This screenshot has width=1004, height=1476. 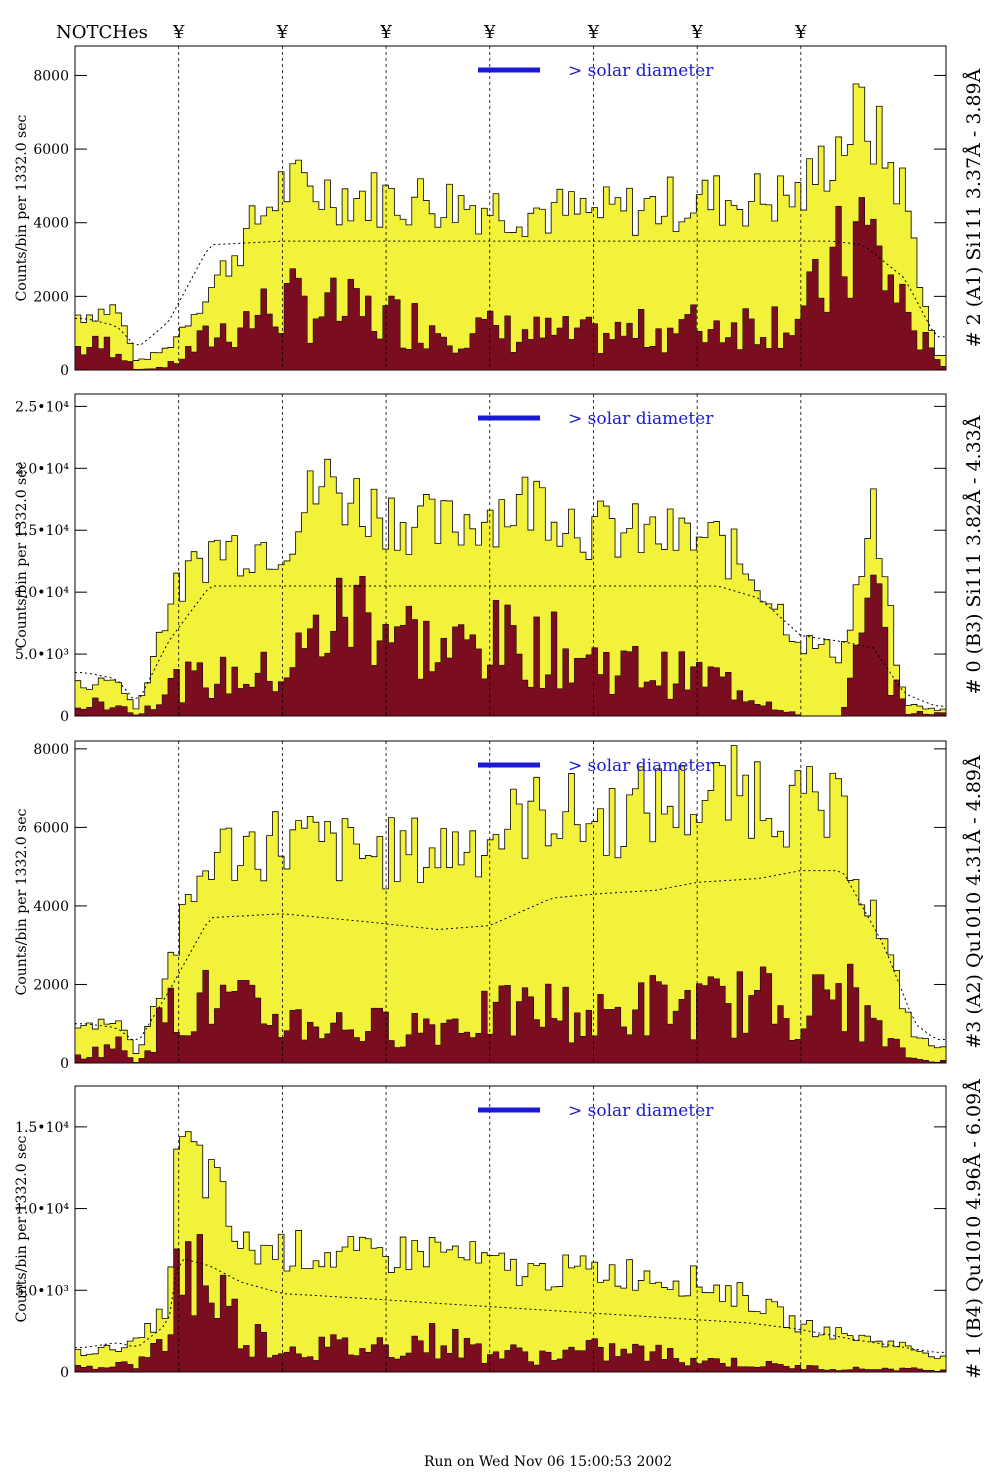 What do you see at coordinates (282, 32) in the screenshot?
I see `notch-marker-2: ¥` at bounding box center [282, 32].